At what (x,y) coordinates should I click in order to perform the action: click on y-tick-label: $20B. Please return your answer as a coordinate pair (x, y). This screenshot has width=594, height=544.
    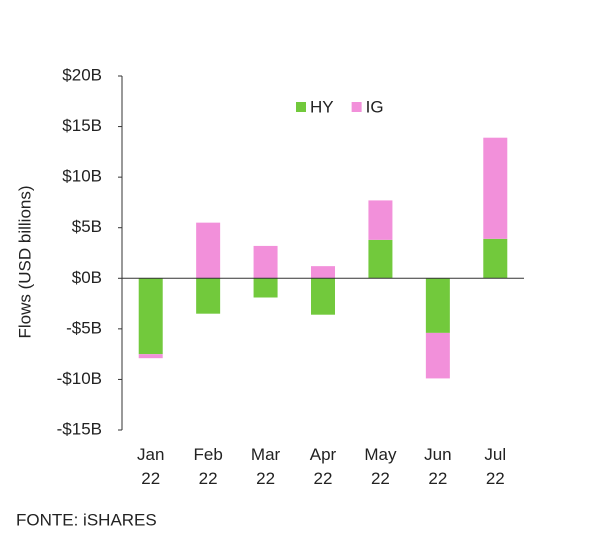
    Looking at the image, I should click on (82, 74).